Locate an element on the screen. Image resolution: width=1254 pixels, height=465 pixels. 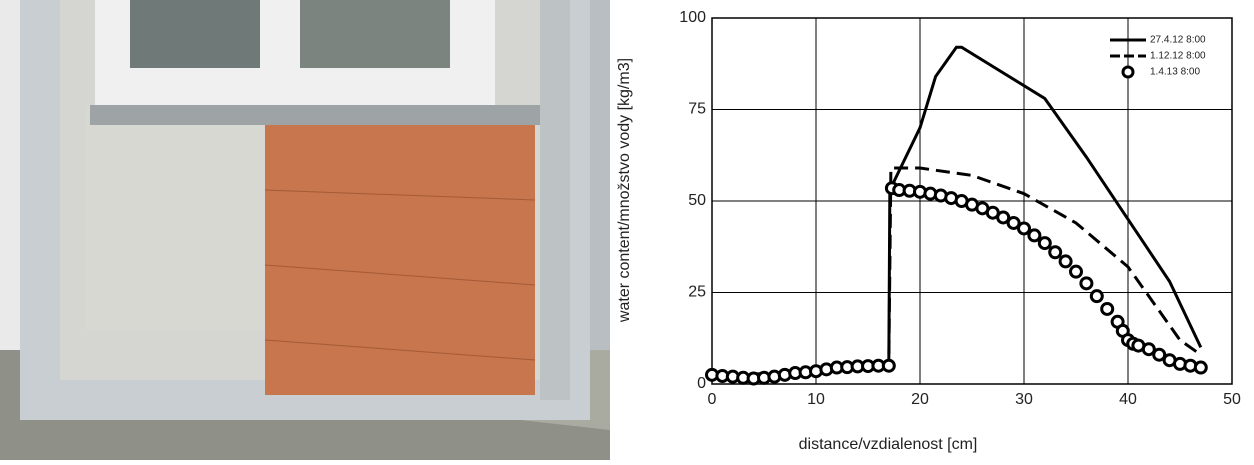
x-axis-label: distance/vzdialenost [cm] is located at coordinates (888, 444).